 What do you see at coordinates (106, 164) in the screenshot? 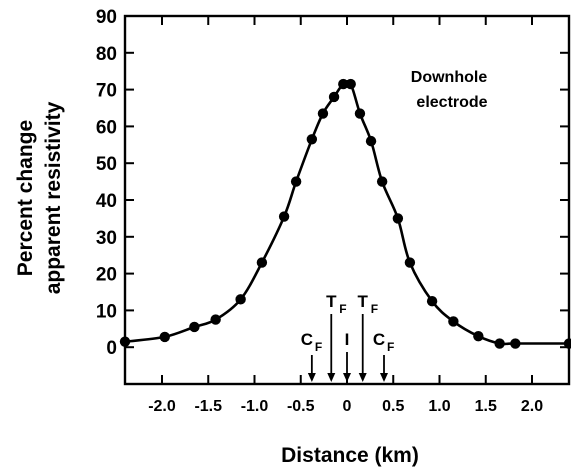
I see `y-tick-label: 50` at bounding box center [106, 164].